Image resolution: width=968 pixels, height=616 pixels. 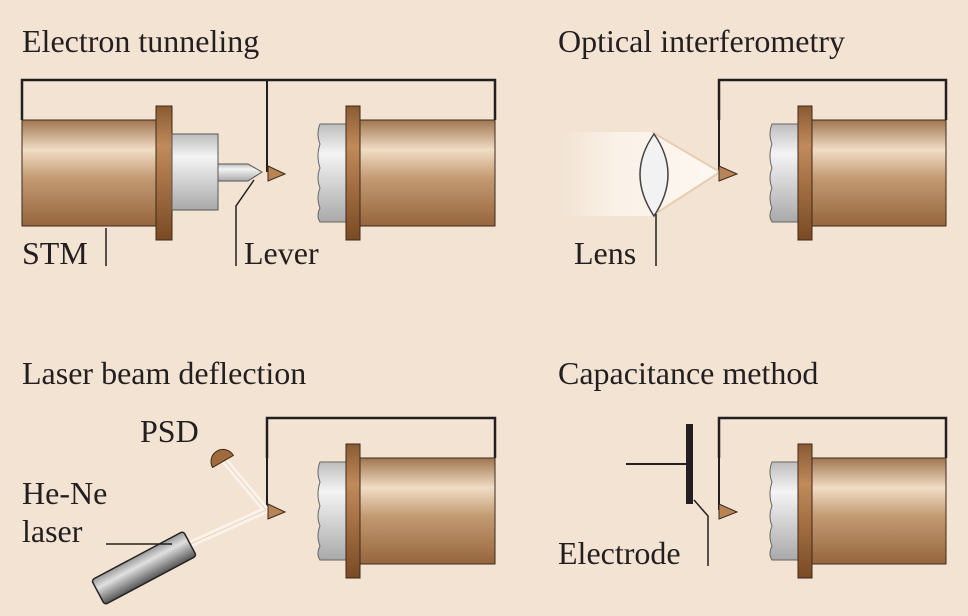 What do you see at coordinates (605, 253) in the screenshot?
I see `lens-label: Lens` at bounding box center [605, 253].